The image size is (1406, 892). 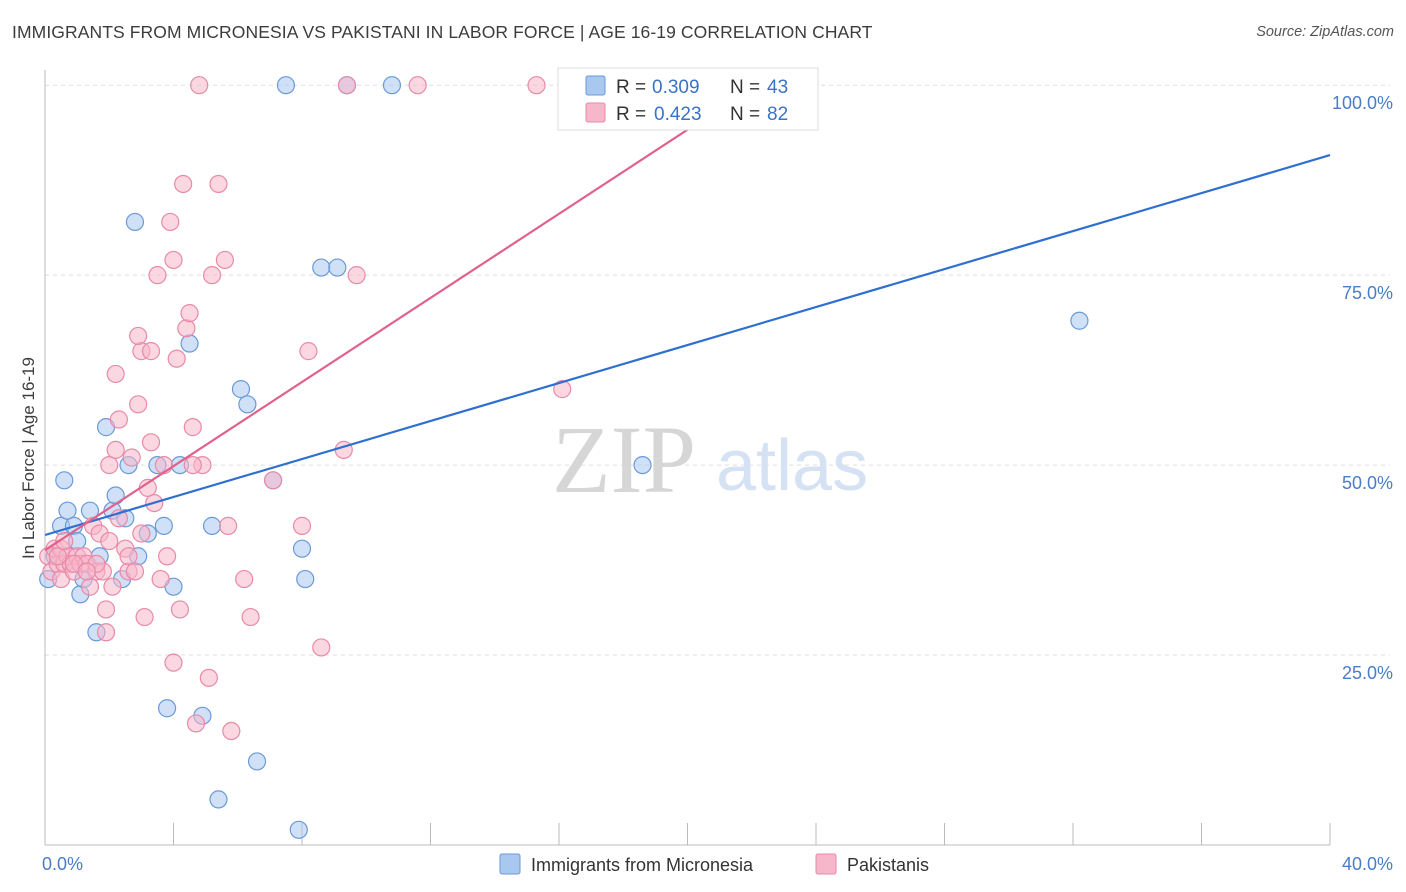 What do you see at coordinates (642, 865) in the screenshot?
I see `series-legend-label-micronesia: Immigrants from Micronesia` at bounding box center [642, 865].